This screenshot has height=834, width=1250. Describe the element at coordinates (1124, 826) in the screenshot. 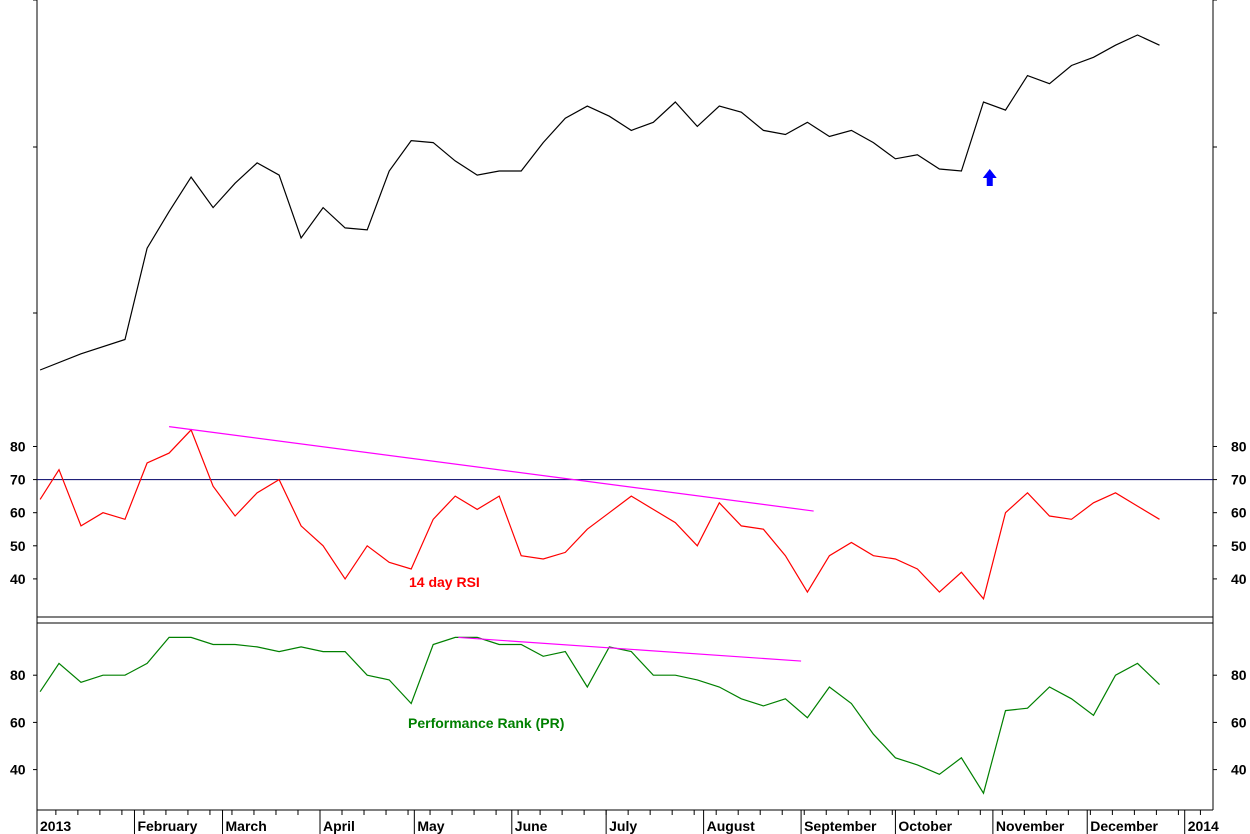

I see `month-label: December` at that location.